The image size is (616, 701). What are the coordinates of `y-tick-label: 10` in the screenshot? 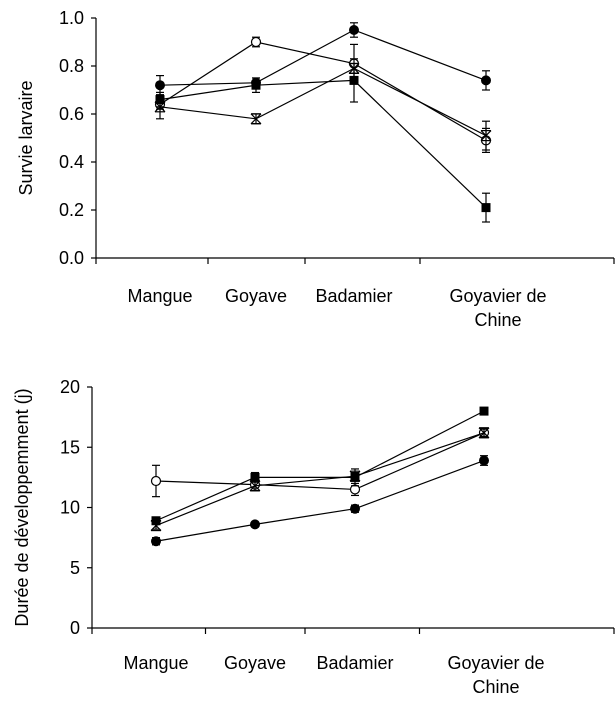 It's located at (70, 508).